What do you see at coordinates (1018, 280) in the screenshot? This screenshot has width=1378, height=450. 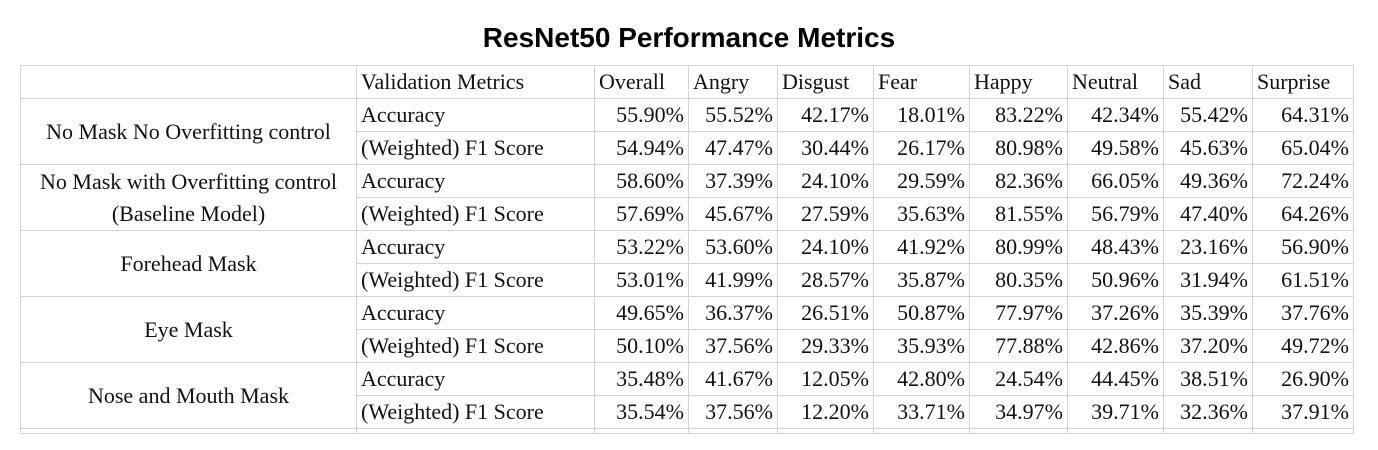 I see `value-cell: 80.35%` at bounding box center [1018, 280].